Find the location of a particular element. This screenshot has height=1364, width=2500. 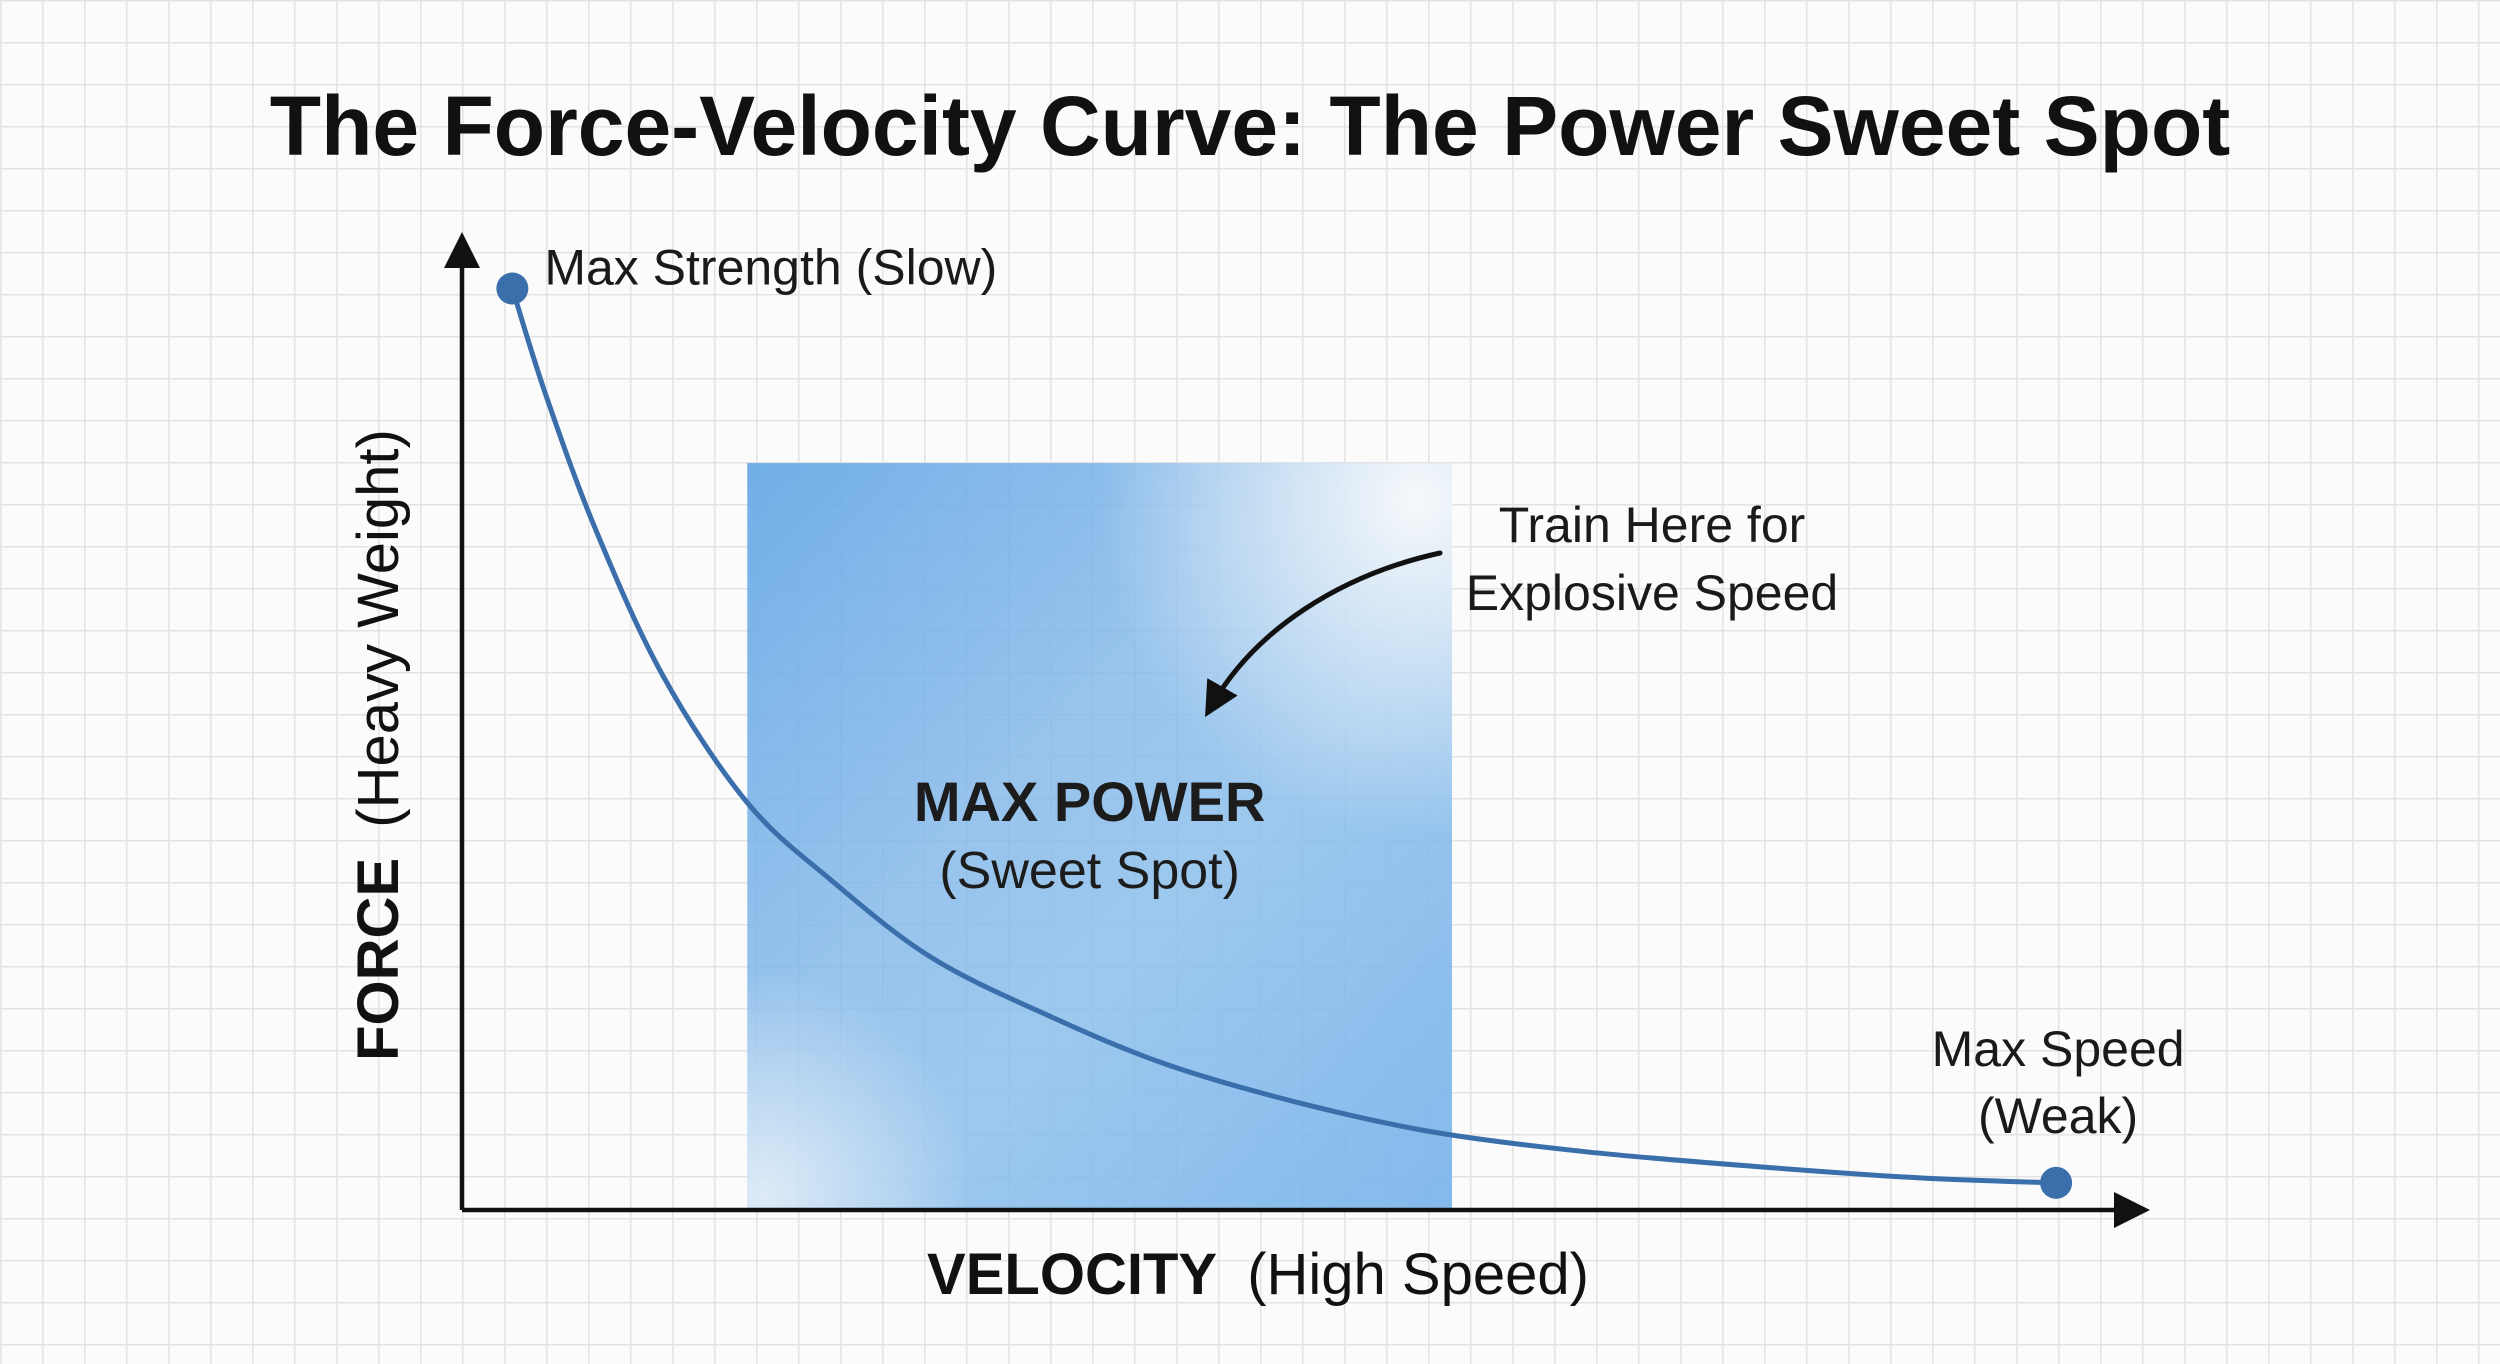

max-speed-point is located at coordinates (2056, 1182).